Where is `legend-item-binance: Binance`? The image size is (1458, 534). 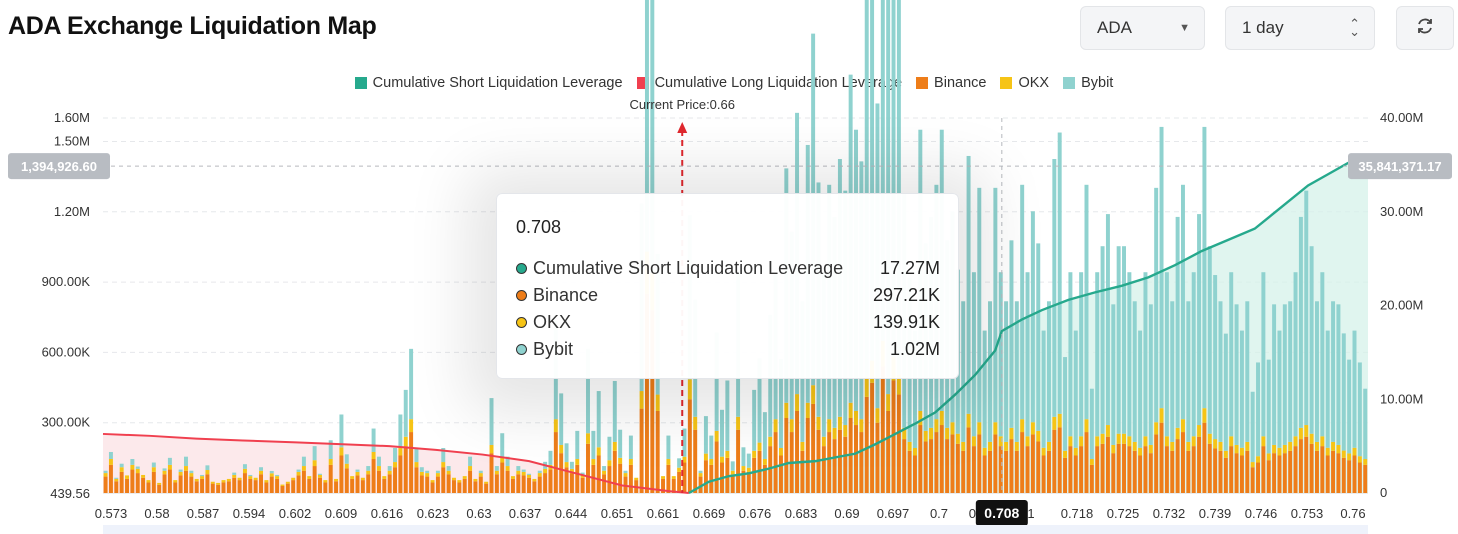 legend-item-binance: Binance is located at coordinates (951, 83).